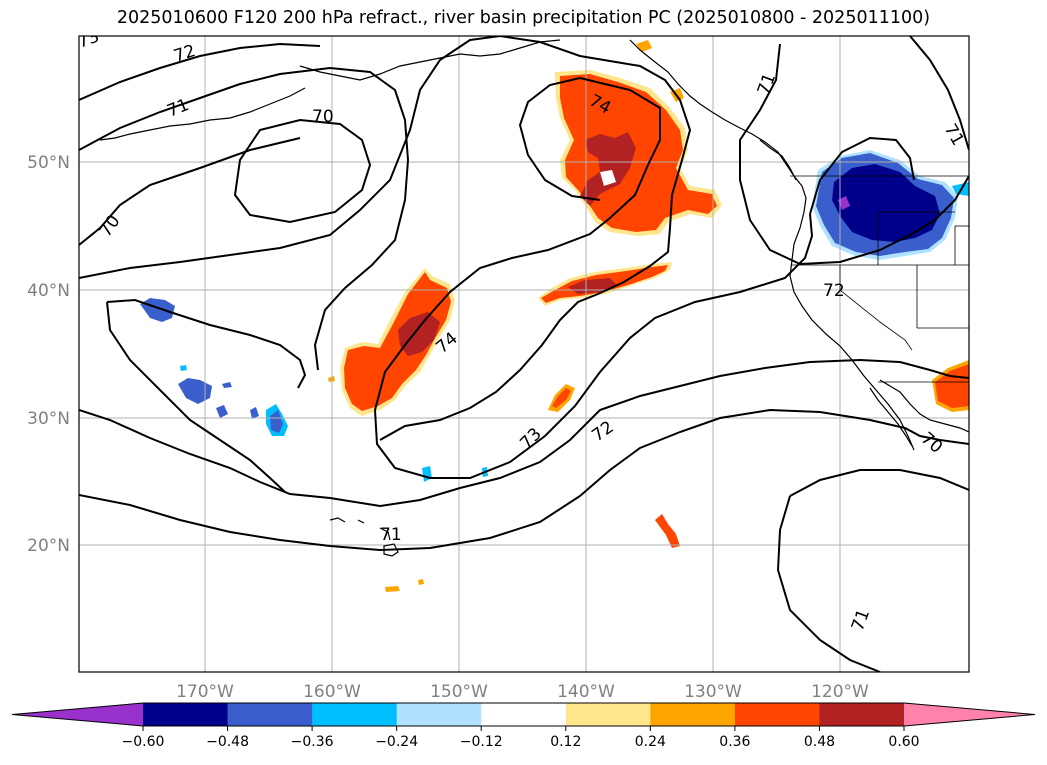 The width and height of the screenshot is (1047, 765). I want to click on lon-label-160w: 160°W, so click(332, 692).